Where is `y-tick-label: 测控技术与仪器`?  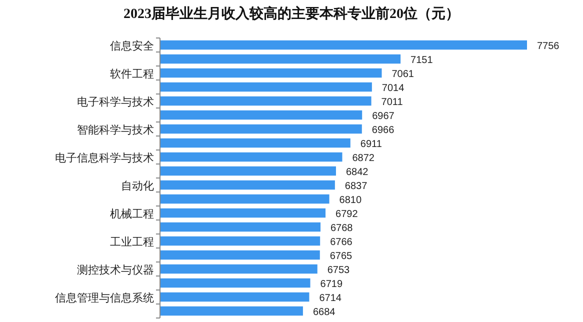 y-tick-label: 测控技术与仪器 is located at coordinates (115, 270).